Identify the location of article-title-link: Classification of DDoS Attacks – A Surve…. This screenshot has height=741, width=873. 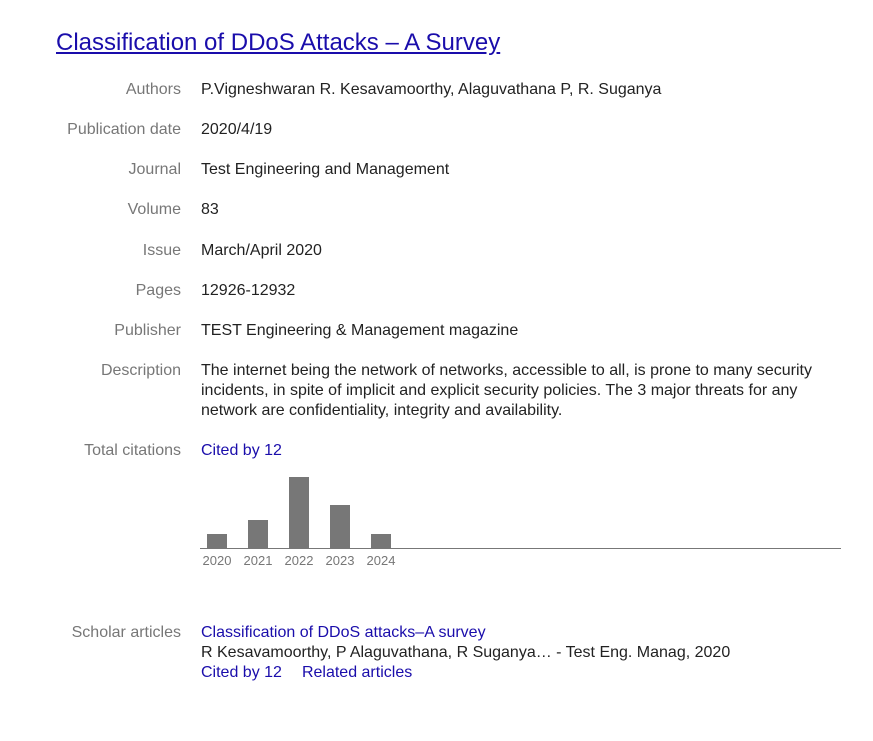
(278, 42).